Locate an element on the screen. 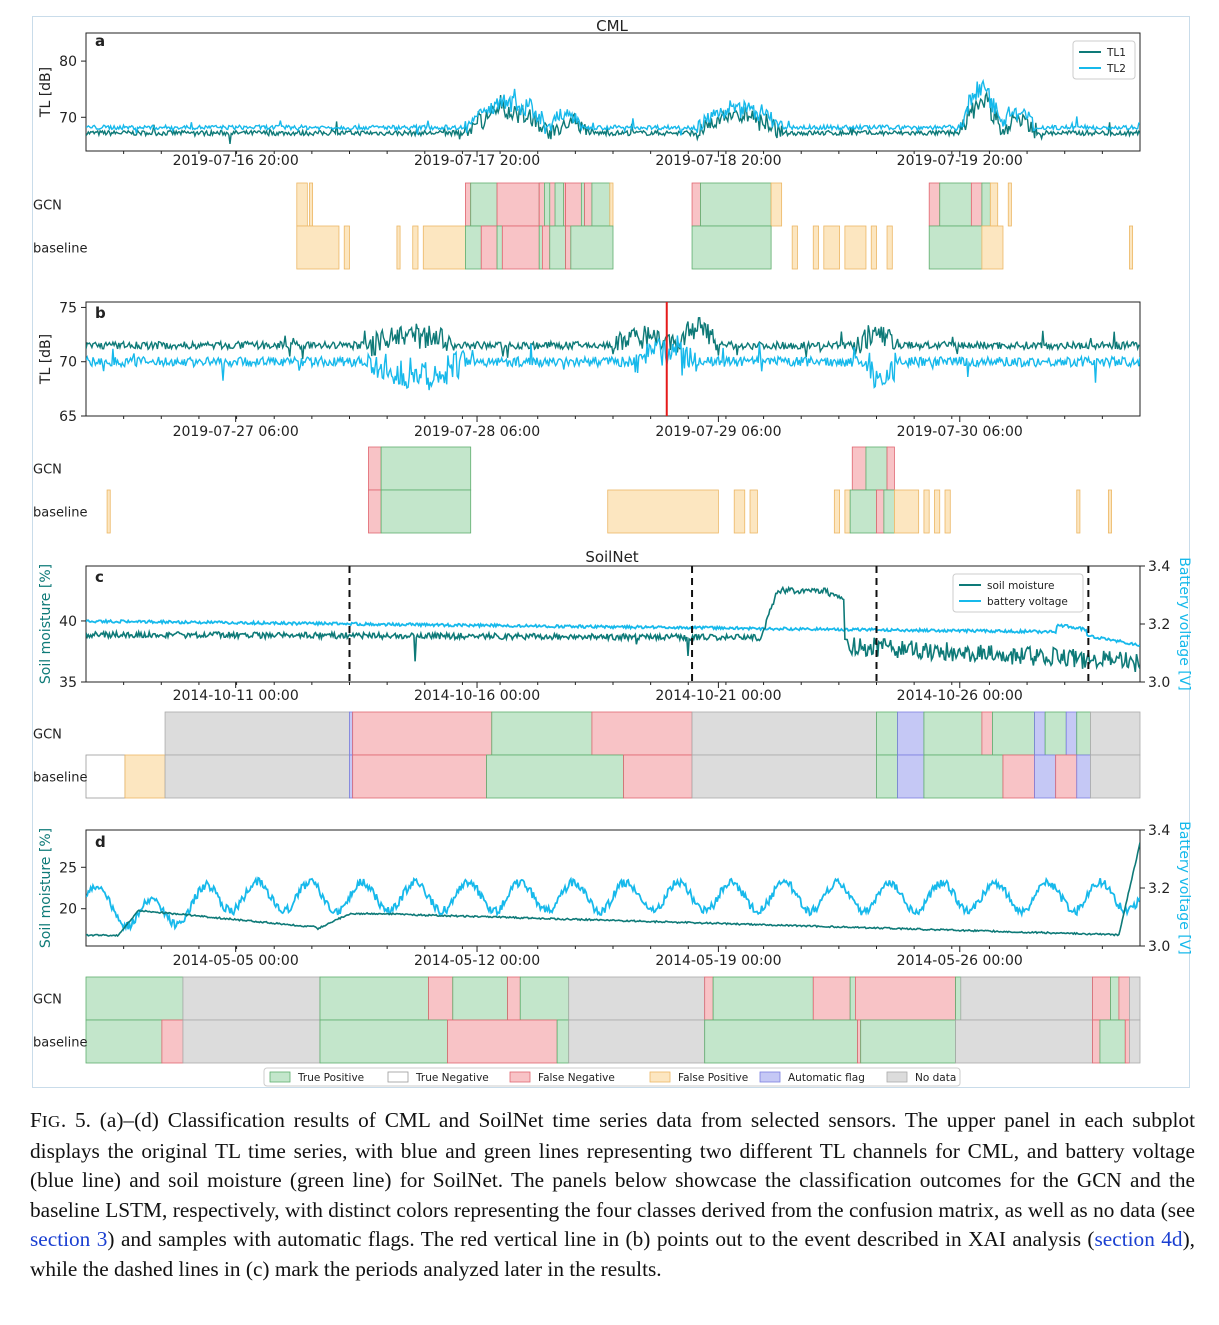 The height and width of the screenshot is (1325, 1219). strip-d-baseline-label: baseline is located at coordinates (60, 1043).